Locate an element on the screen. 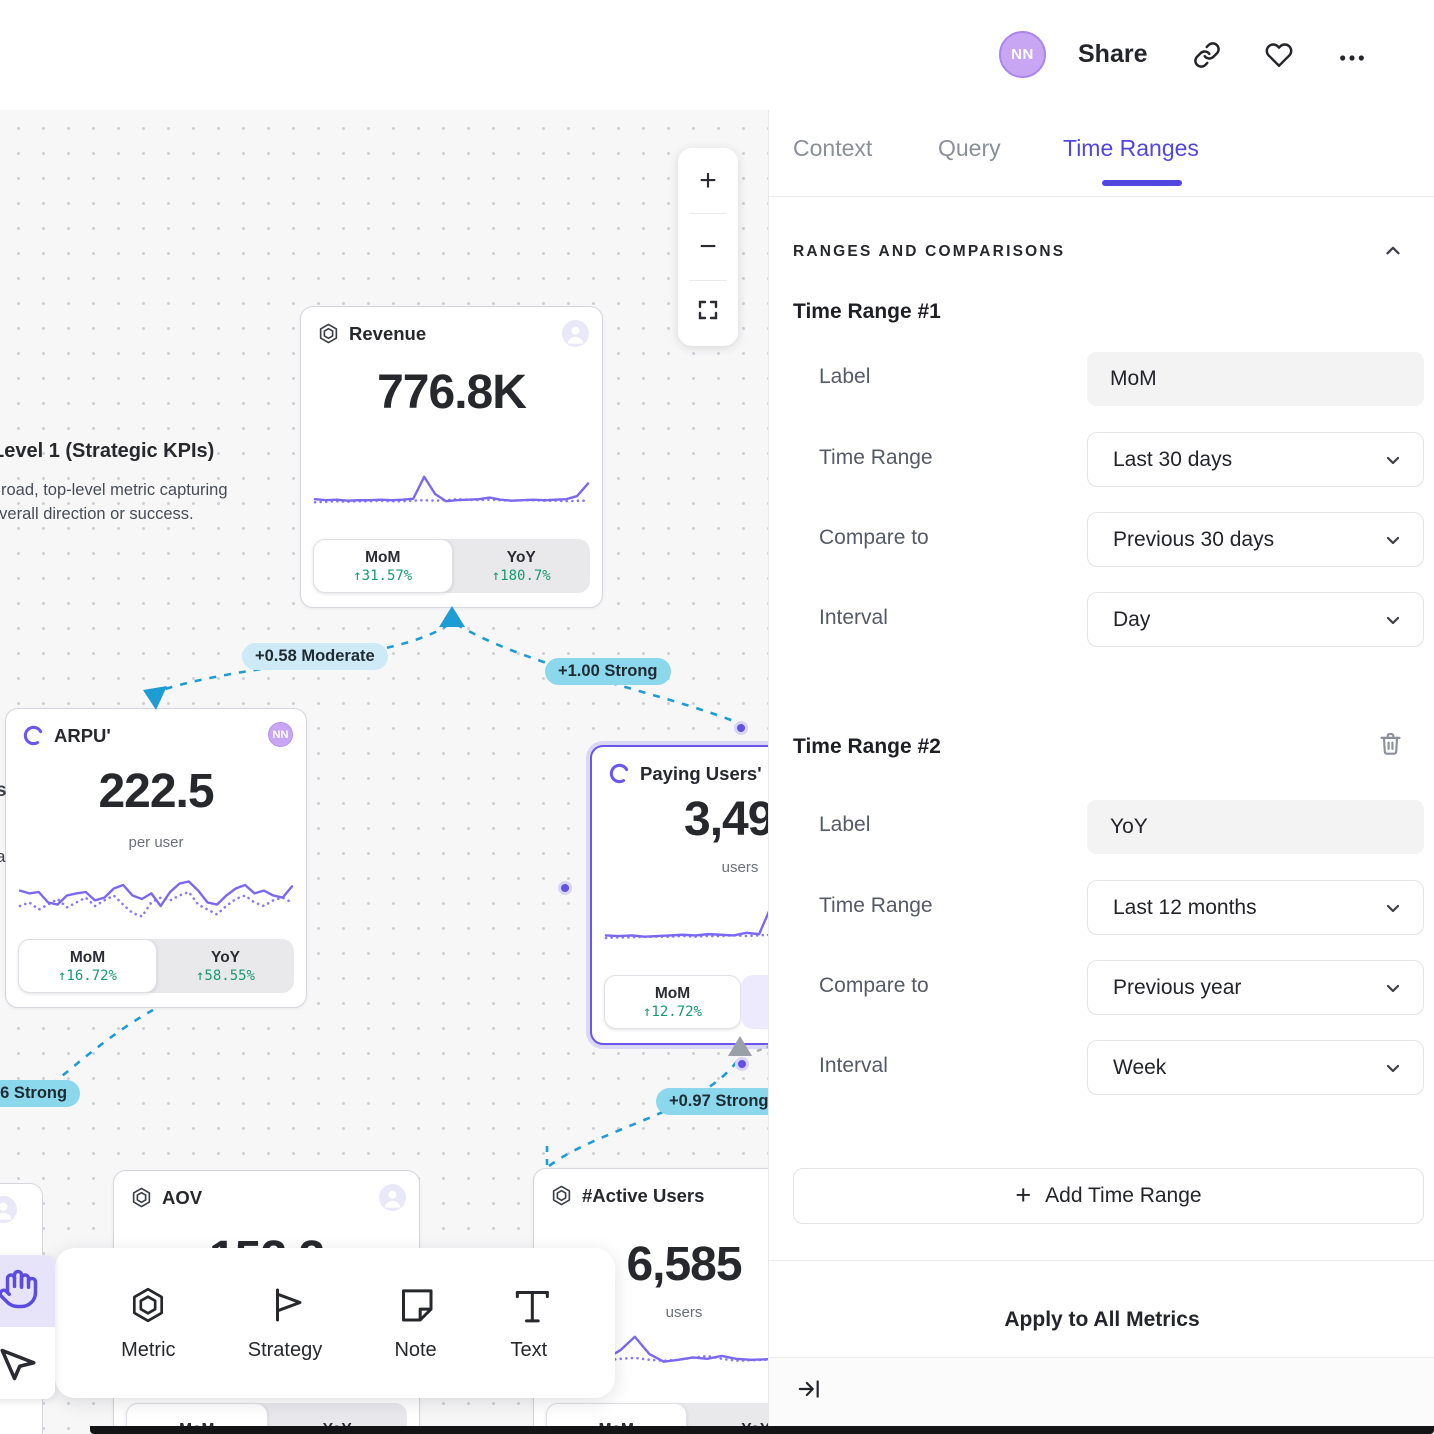  copy-link-icon is located at coordinates (1207, 55).